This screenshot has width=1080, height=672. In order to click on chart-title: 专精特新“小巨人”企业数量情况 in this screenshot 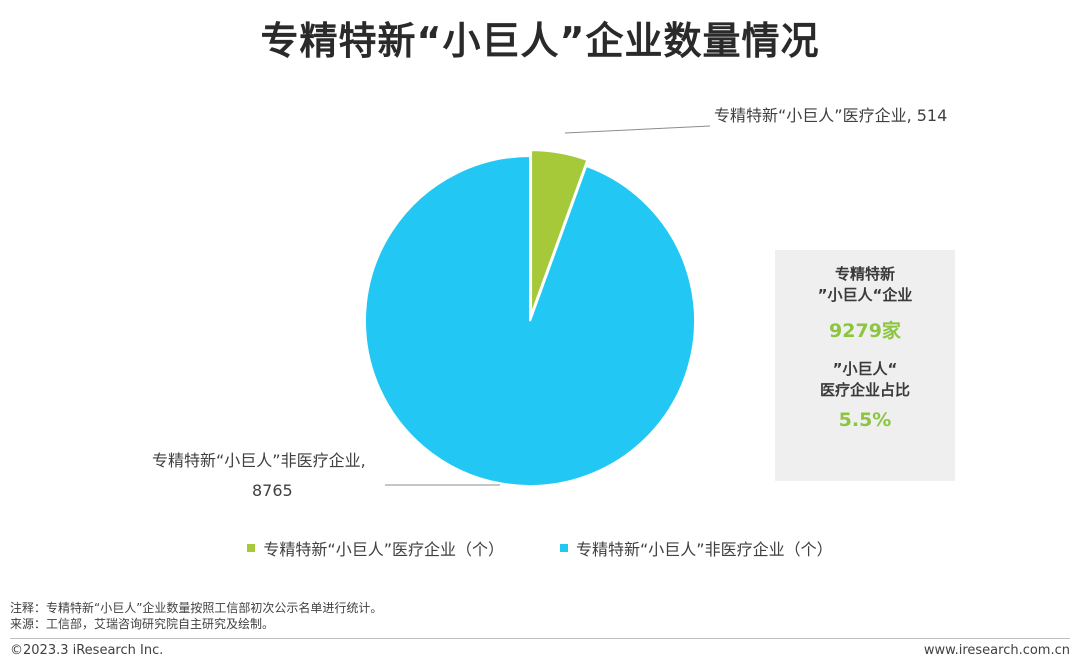, I will do `click(540, 41)`.